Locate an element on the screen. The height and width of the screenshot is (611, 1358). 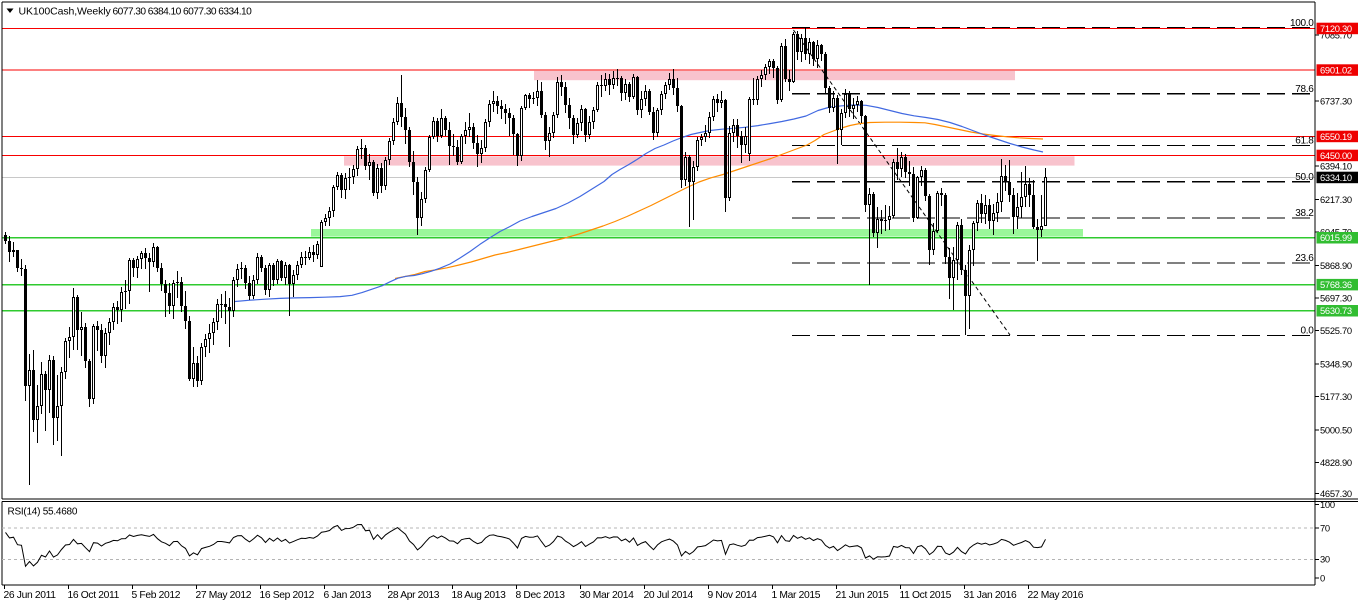
svg-text: 21 Jun 2015 is located at coordinates (862, 595).